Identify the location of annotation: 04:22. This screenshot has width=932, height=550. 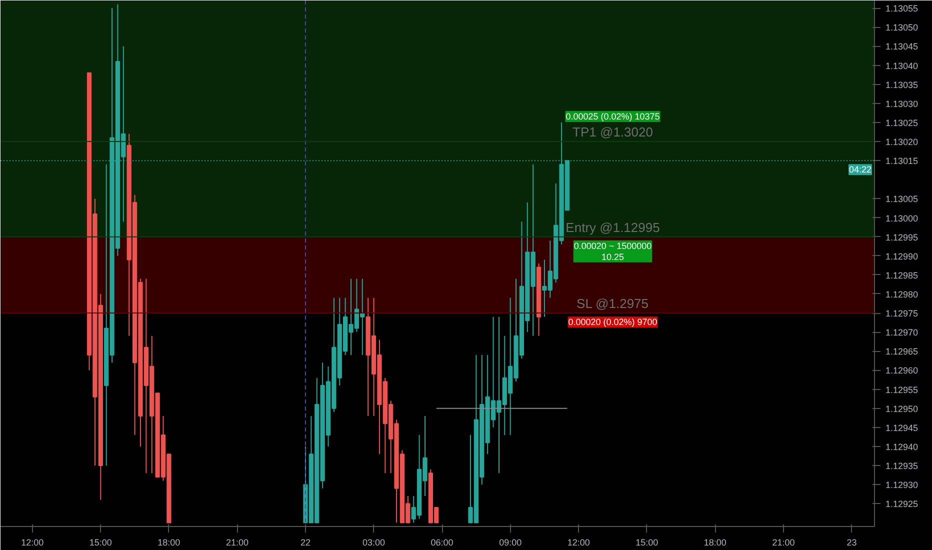
(860, 169).